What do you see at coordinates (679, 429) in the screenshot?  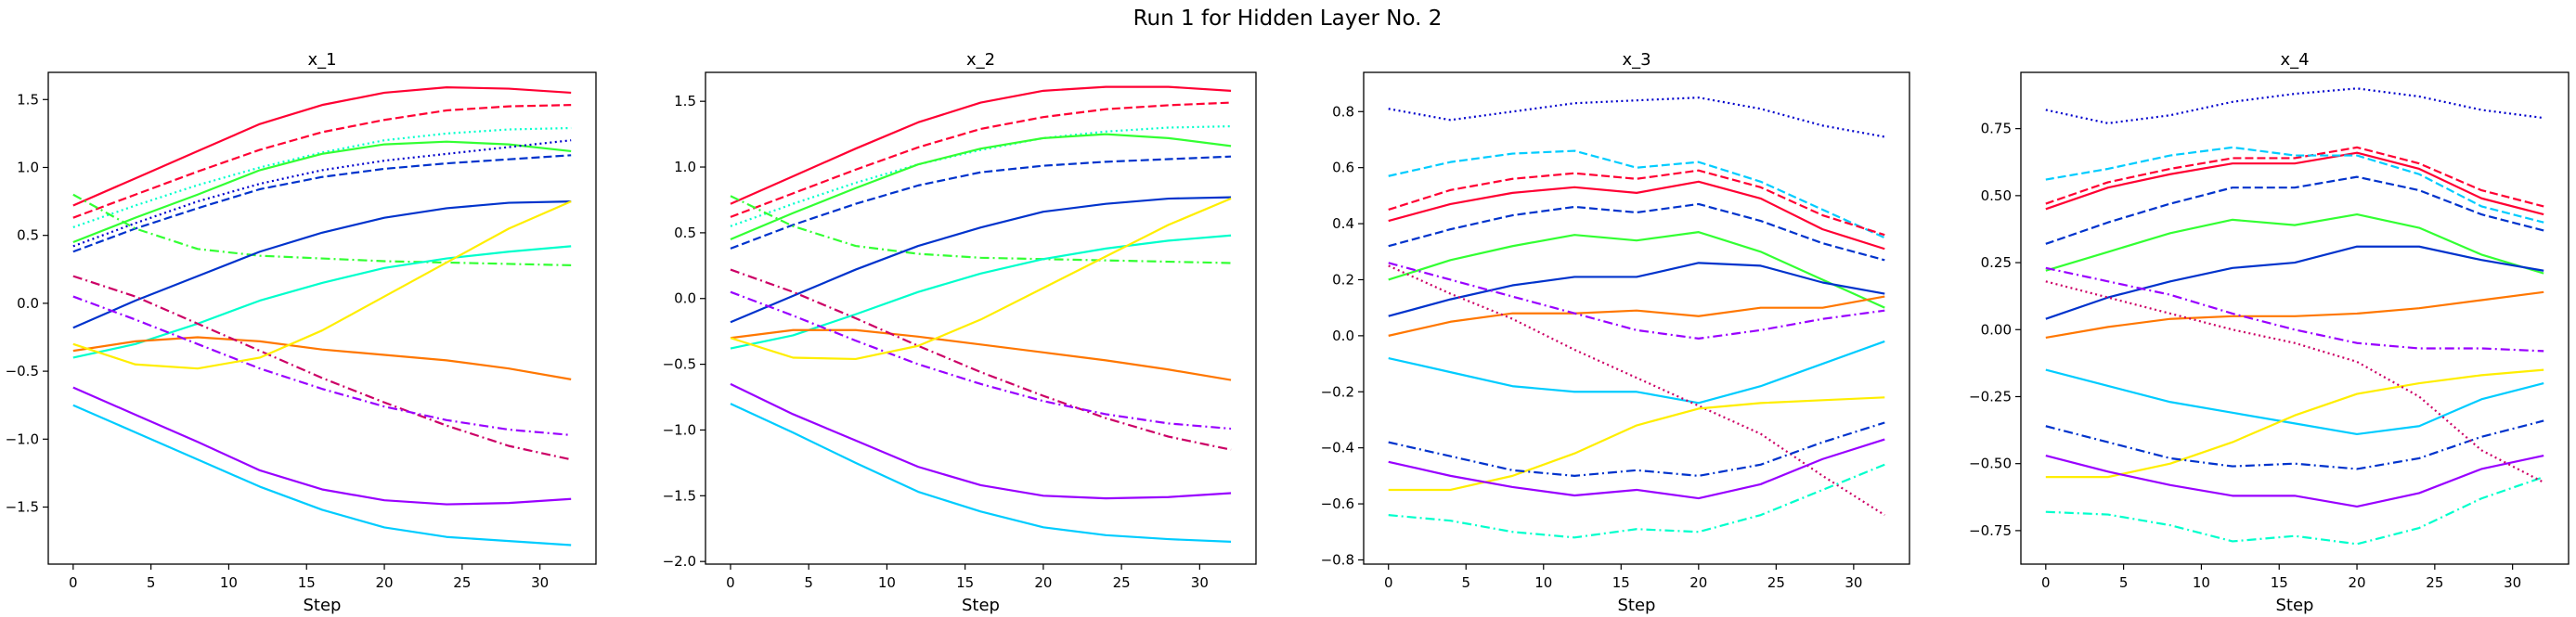 I see `y-tick-label: −1.0` at bounding box center [679, 429].